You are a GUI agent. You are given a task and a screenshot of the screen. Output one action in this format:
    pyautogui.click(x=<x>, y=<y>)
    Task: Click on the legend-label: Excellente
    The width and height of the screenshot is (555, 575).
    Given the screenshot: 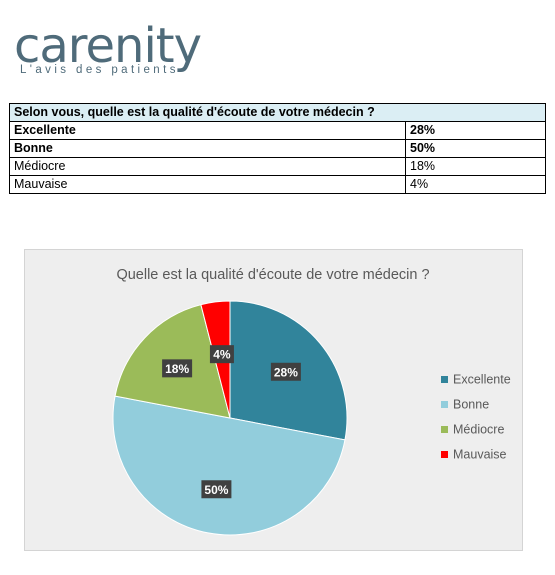 What is the action you would take?
    pyautogui.click(x=482, y=380)
    